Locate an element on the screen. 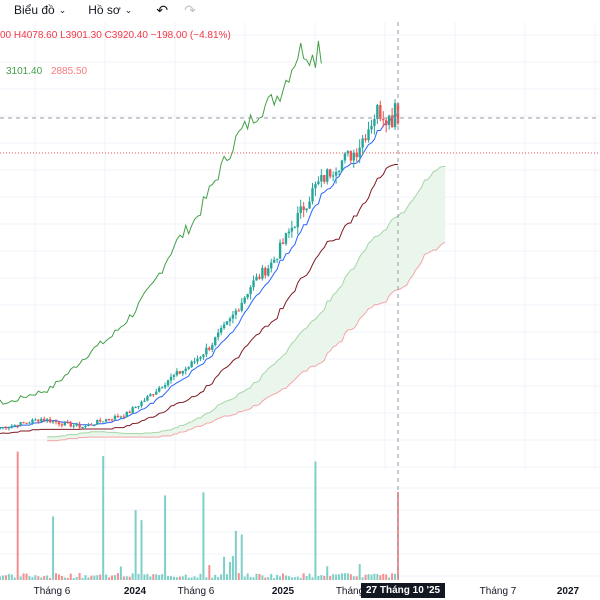  profile-menu-label: Hồ sơ is located at coordinates (104, 10).